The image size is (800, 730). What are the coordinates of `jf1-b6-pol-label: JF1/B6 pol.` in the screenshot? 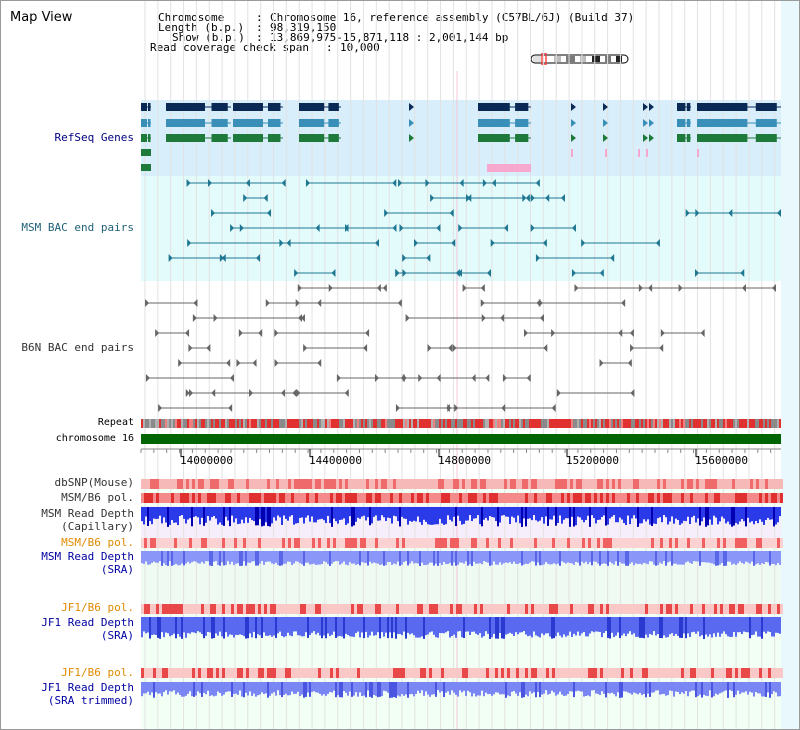 It's located at (97, 607).